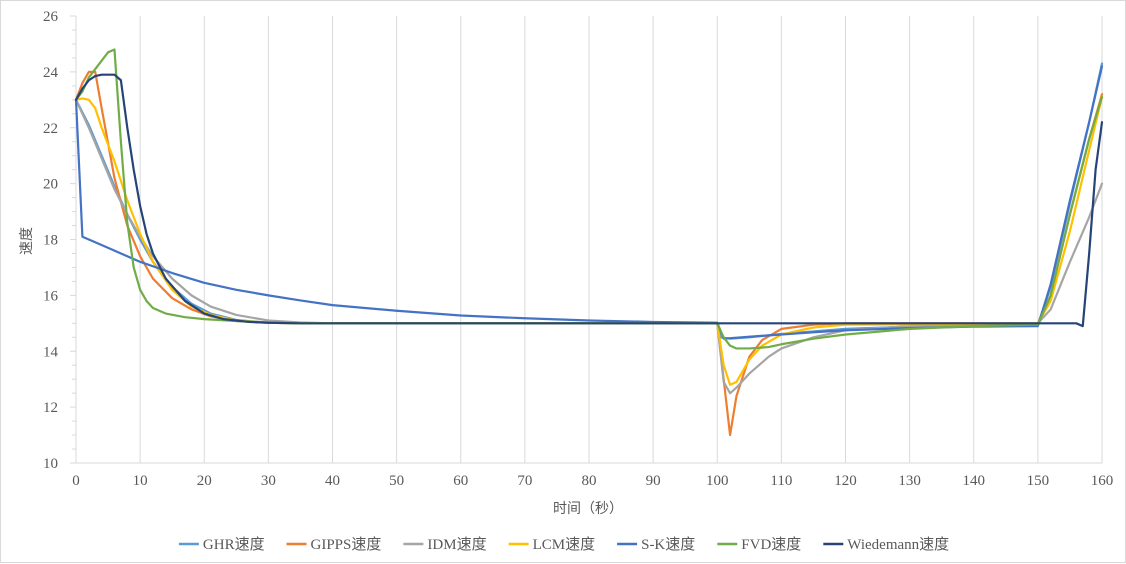  What do you see at coordinates (781, 481) in the screenshot?
I see `x-tick-label: 110` at bounding box center [781, 481].